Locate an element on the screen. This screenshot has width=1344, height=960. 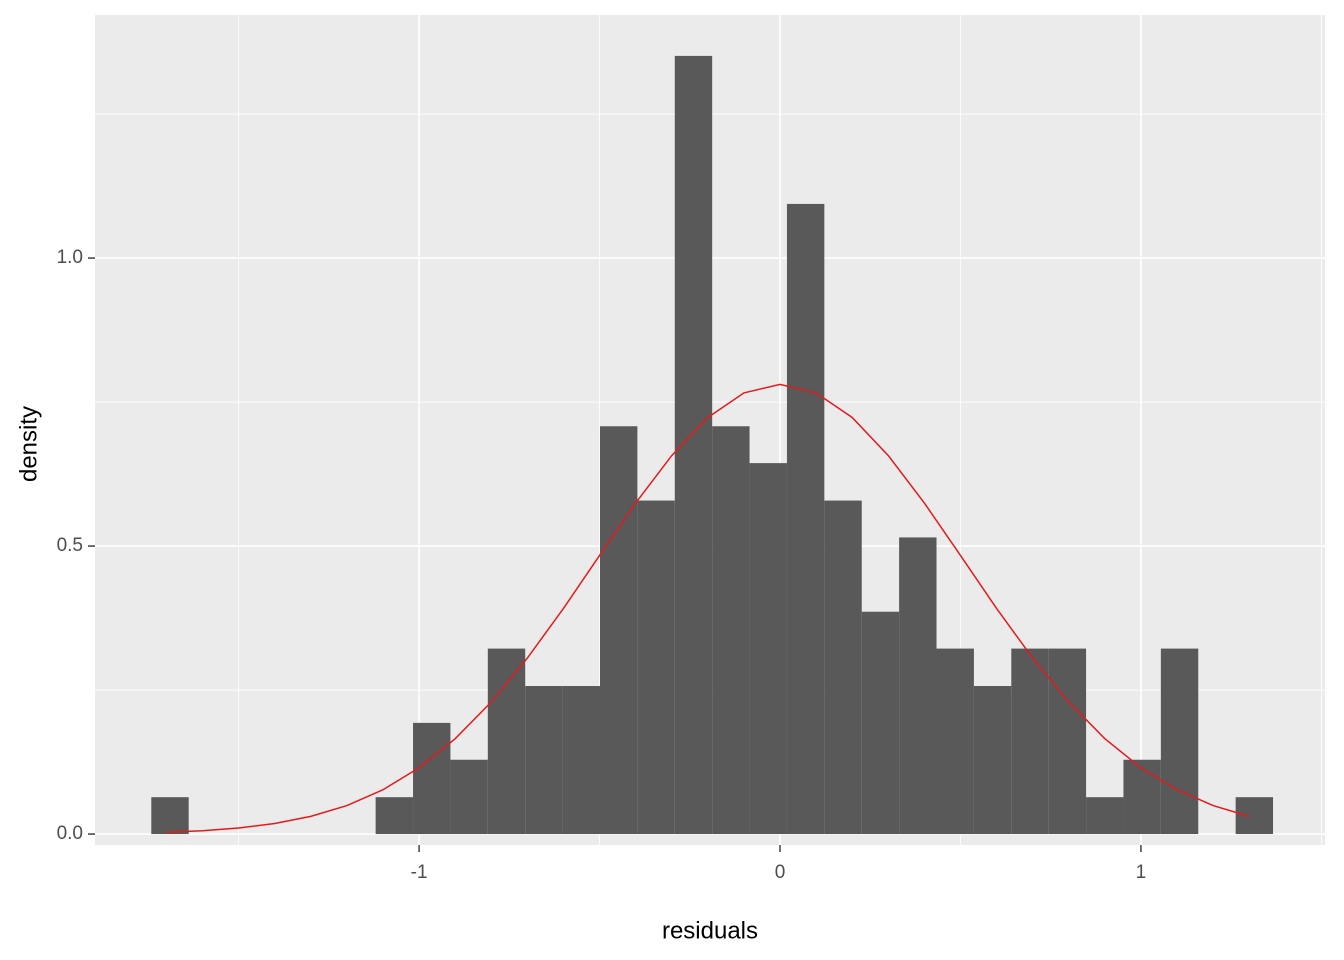
x-axis-title: residuals is located at coordinates (710, 930).